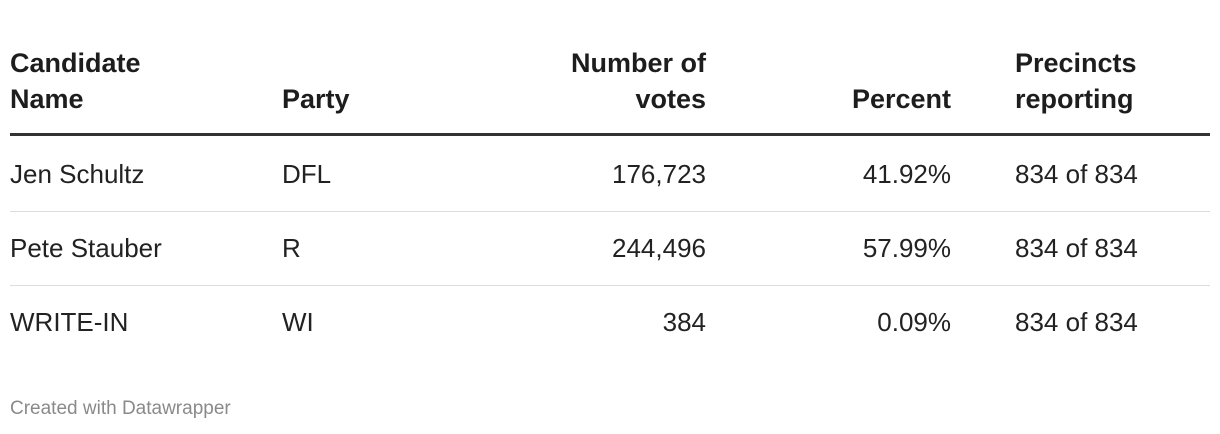 The image size is (1220, 434). I want to click on table-cell: Jen Schultz, so click(77, 173).